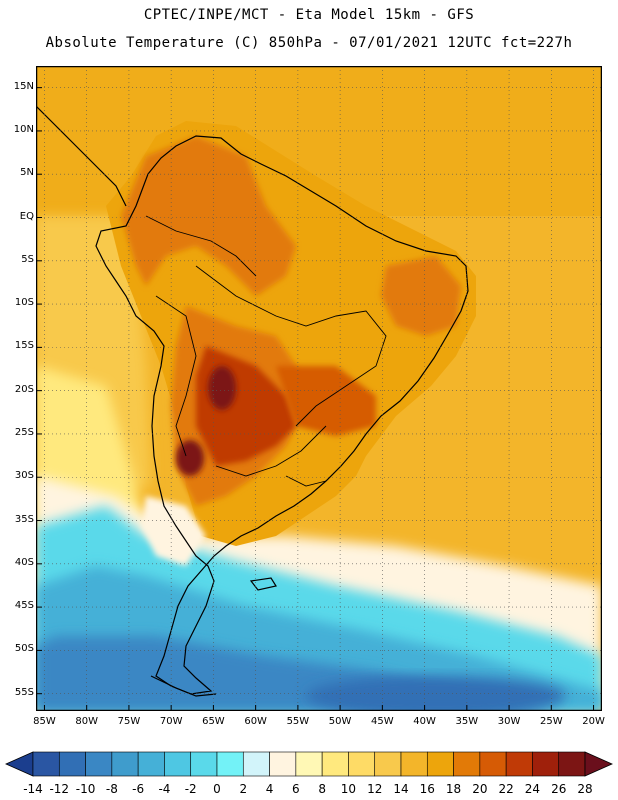 This screenshot has height=800, width=618. I want to click on lon-label: 30W, so click(509, 721).